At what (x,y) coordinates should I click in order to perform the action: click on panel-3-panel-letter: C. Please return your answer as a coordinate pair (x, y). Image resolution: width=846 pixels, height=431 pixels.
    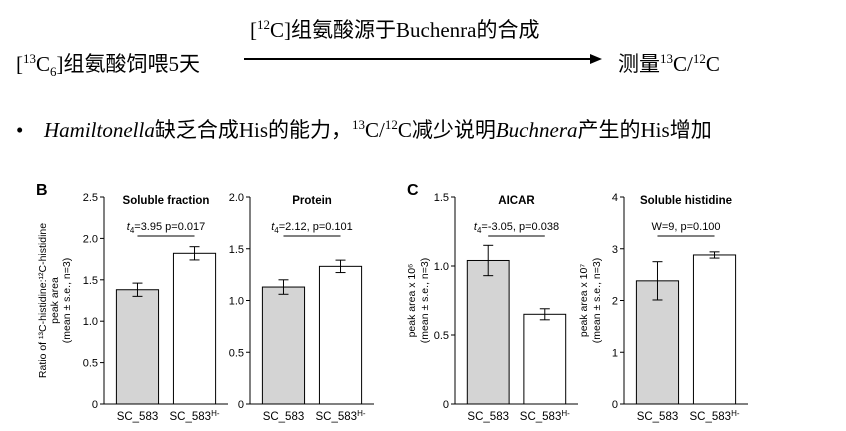
    Looking at the image, I should click on (413, 190).